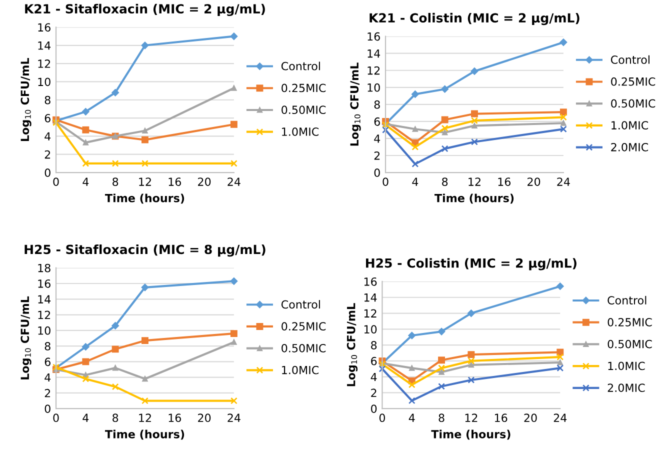 This screenshot has width=659, height=454. What do you see at coordinates (475, 19) in the screenshot?
I see `chart-title: K21 - Colistin (MIC = 2 μg/mL)` at bounding box center [475, 19].